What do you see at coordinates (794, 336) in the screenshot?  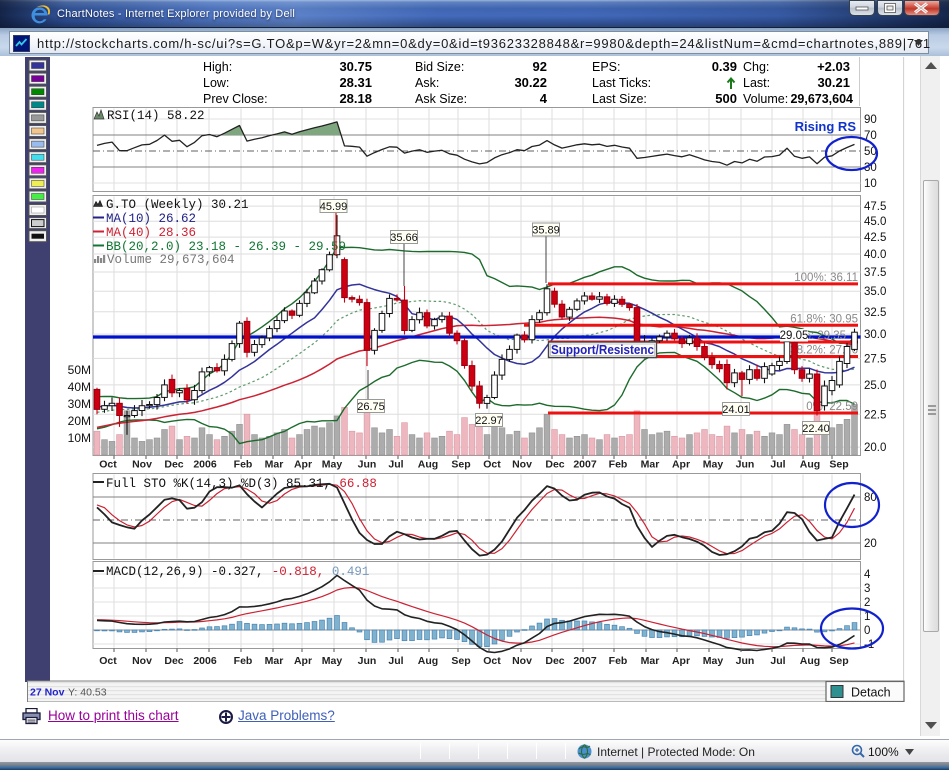 I see `svg-text: 29.05` at bounding box center [794, 336].